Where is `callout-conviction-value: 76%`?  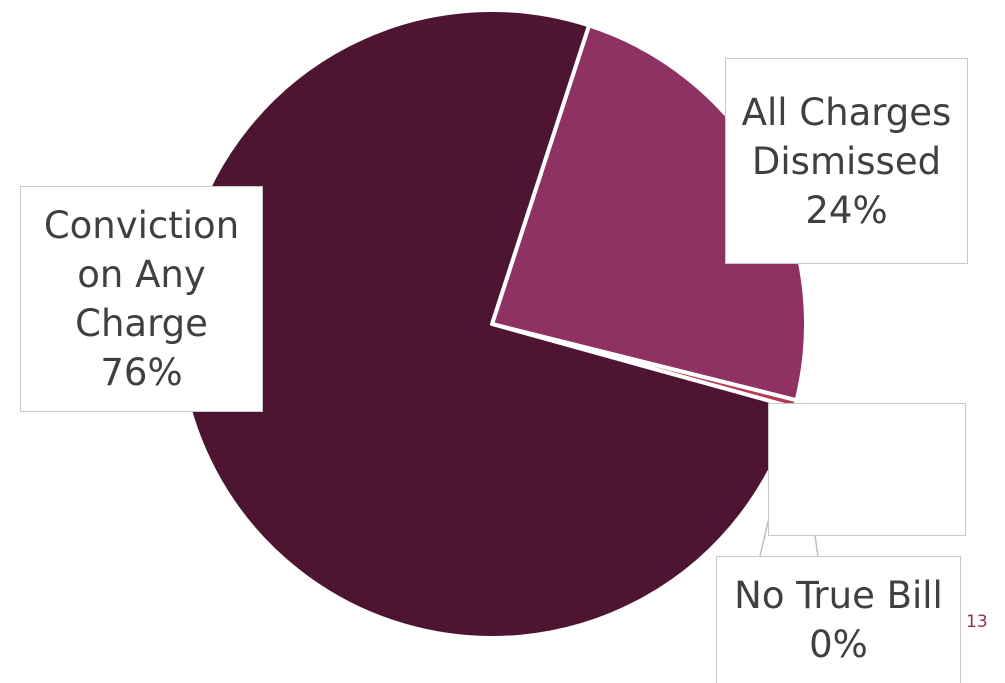 callout-conviction-value: 76% is located at coordinates (141, 372).